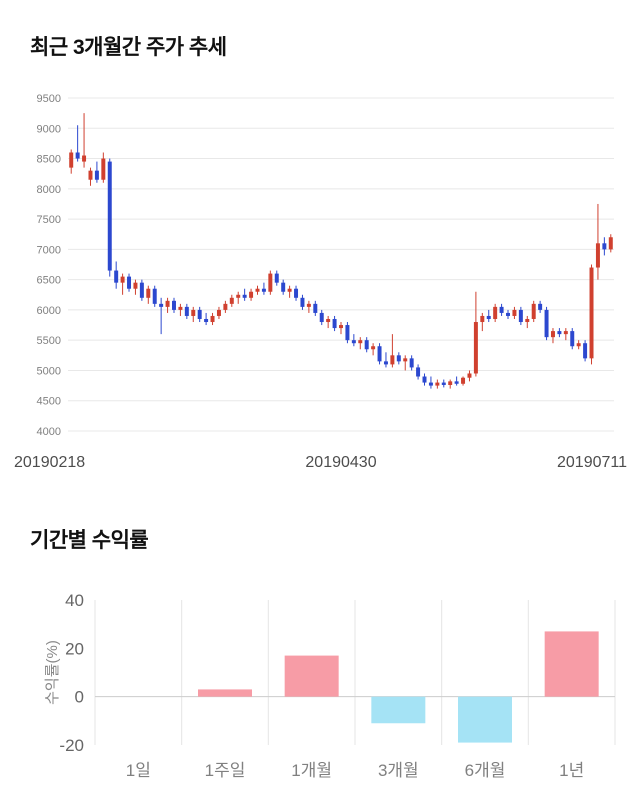 The width and height of the screenshot is (640, 810). What do you see at coordinates (49, 341) in the screenshot?
I see `y-axis-tick-label: 5500` at bounding box center [49, 341].